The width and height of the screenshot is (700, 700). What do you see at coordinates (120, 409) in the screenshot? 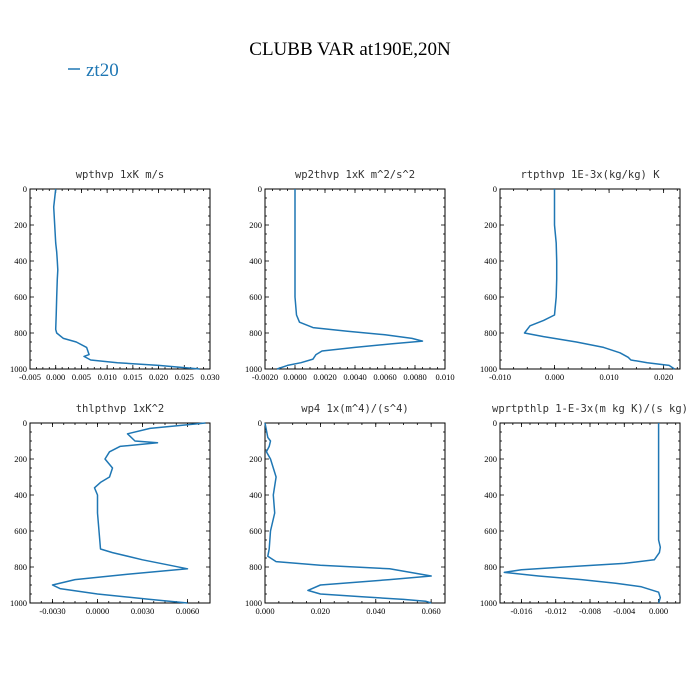
I see `panel-title: thlpthvp 1xK^2` at bounding box center [120, 409].